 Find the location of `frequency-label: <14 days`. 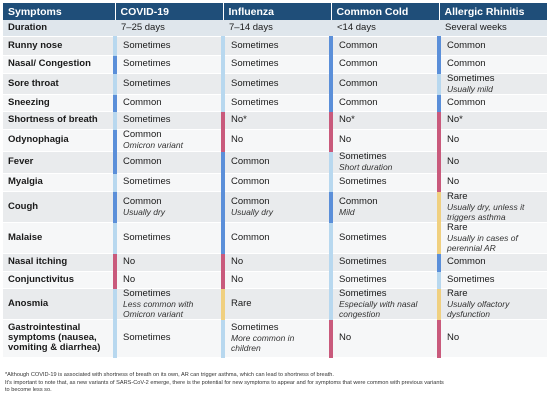

frequency-label: <14 days is located at coordinates (356, 27).